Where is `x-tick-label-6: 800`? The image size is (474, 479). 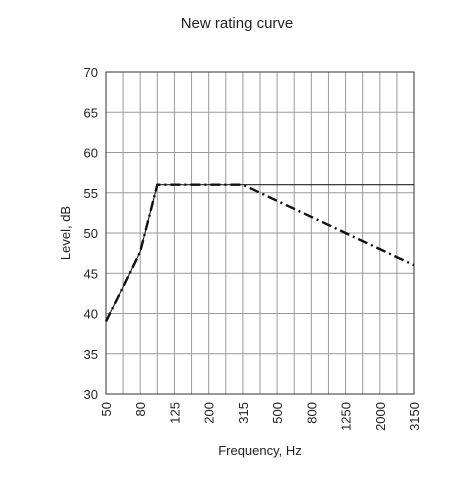
x-tick-label-6: 800 is located at coordinates (311, 413).